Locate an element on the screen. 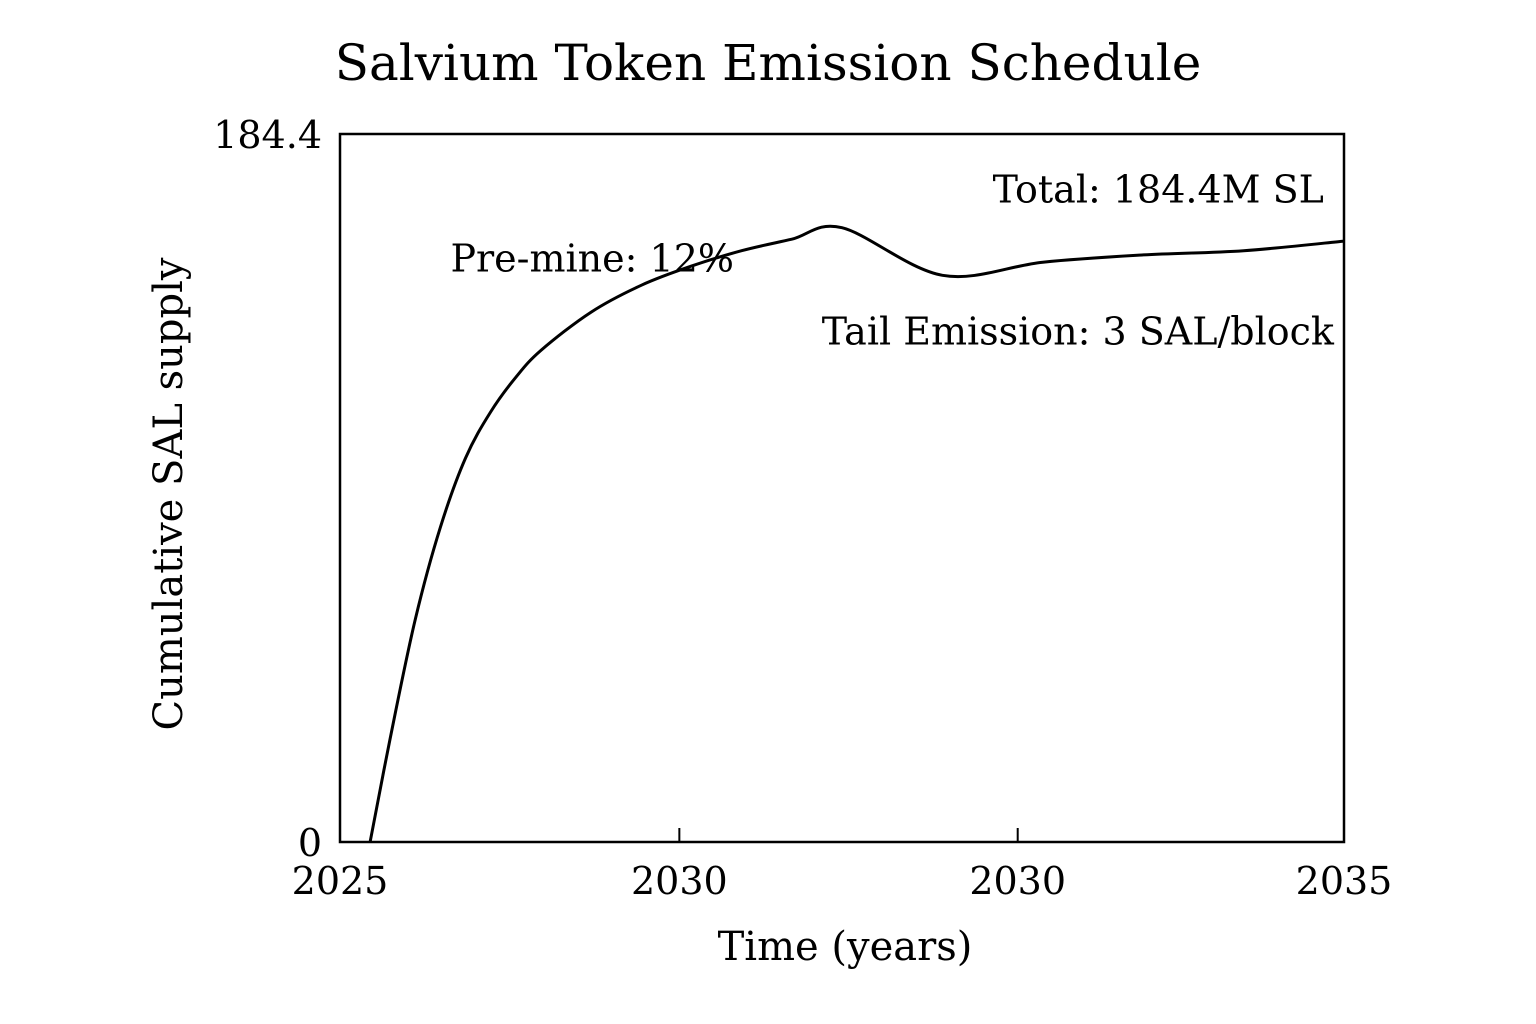 The height and width of the screenshot is (1024, 1536). x-tick-label: 2025 is located at coordinates (340, 881).